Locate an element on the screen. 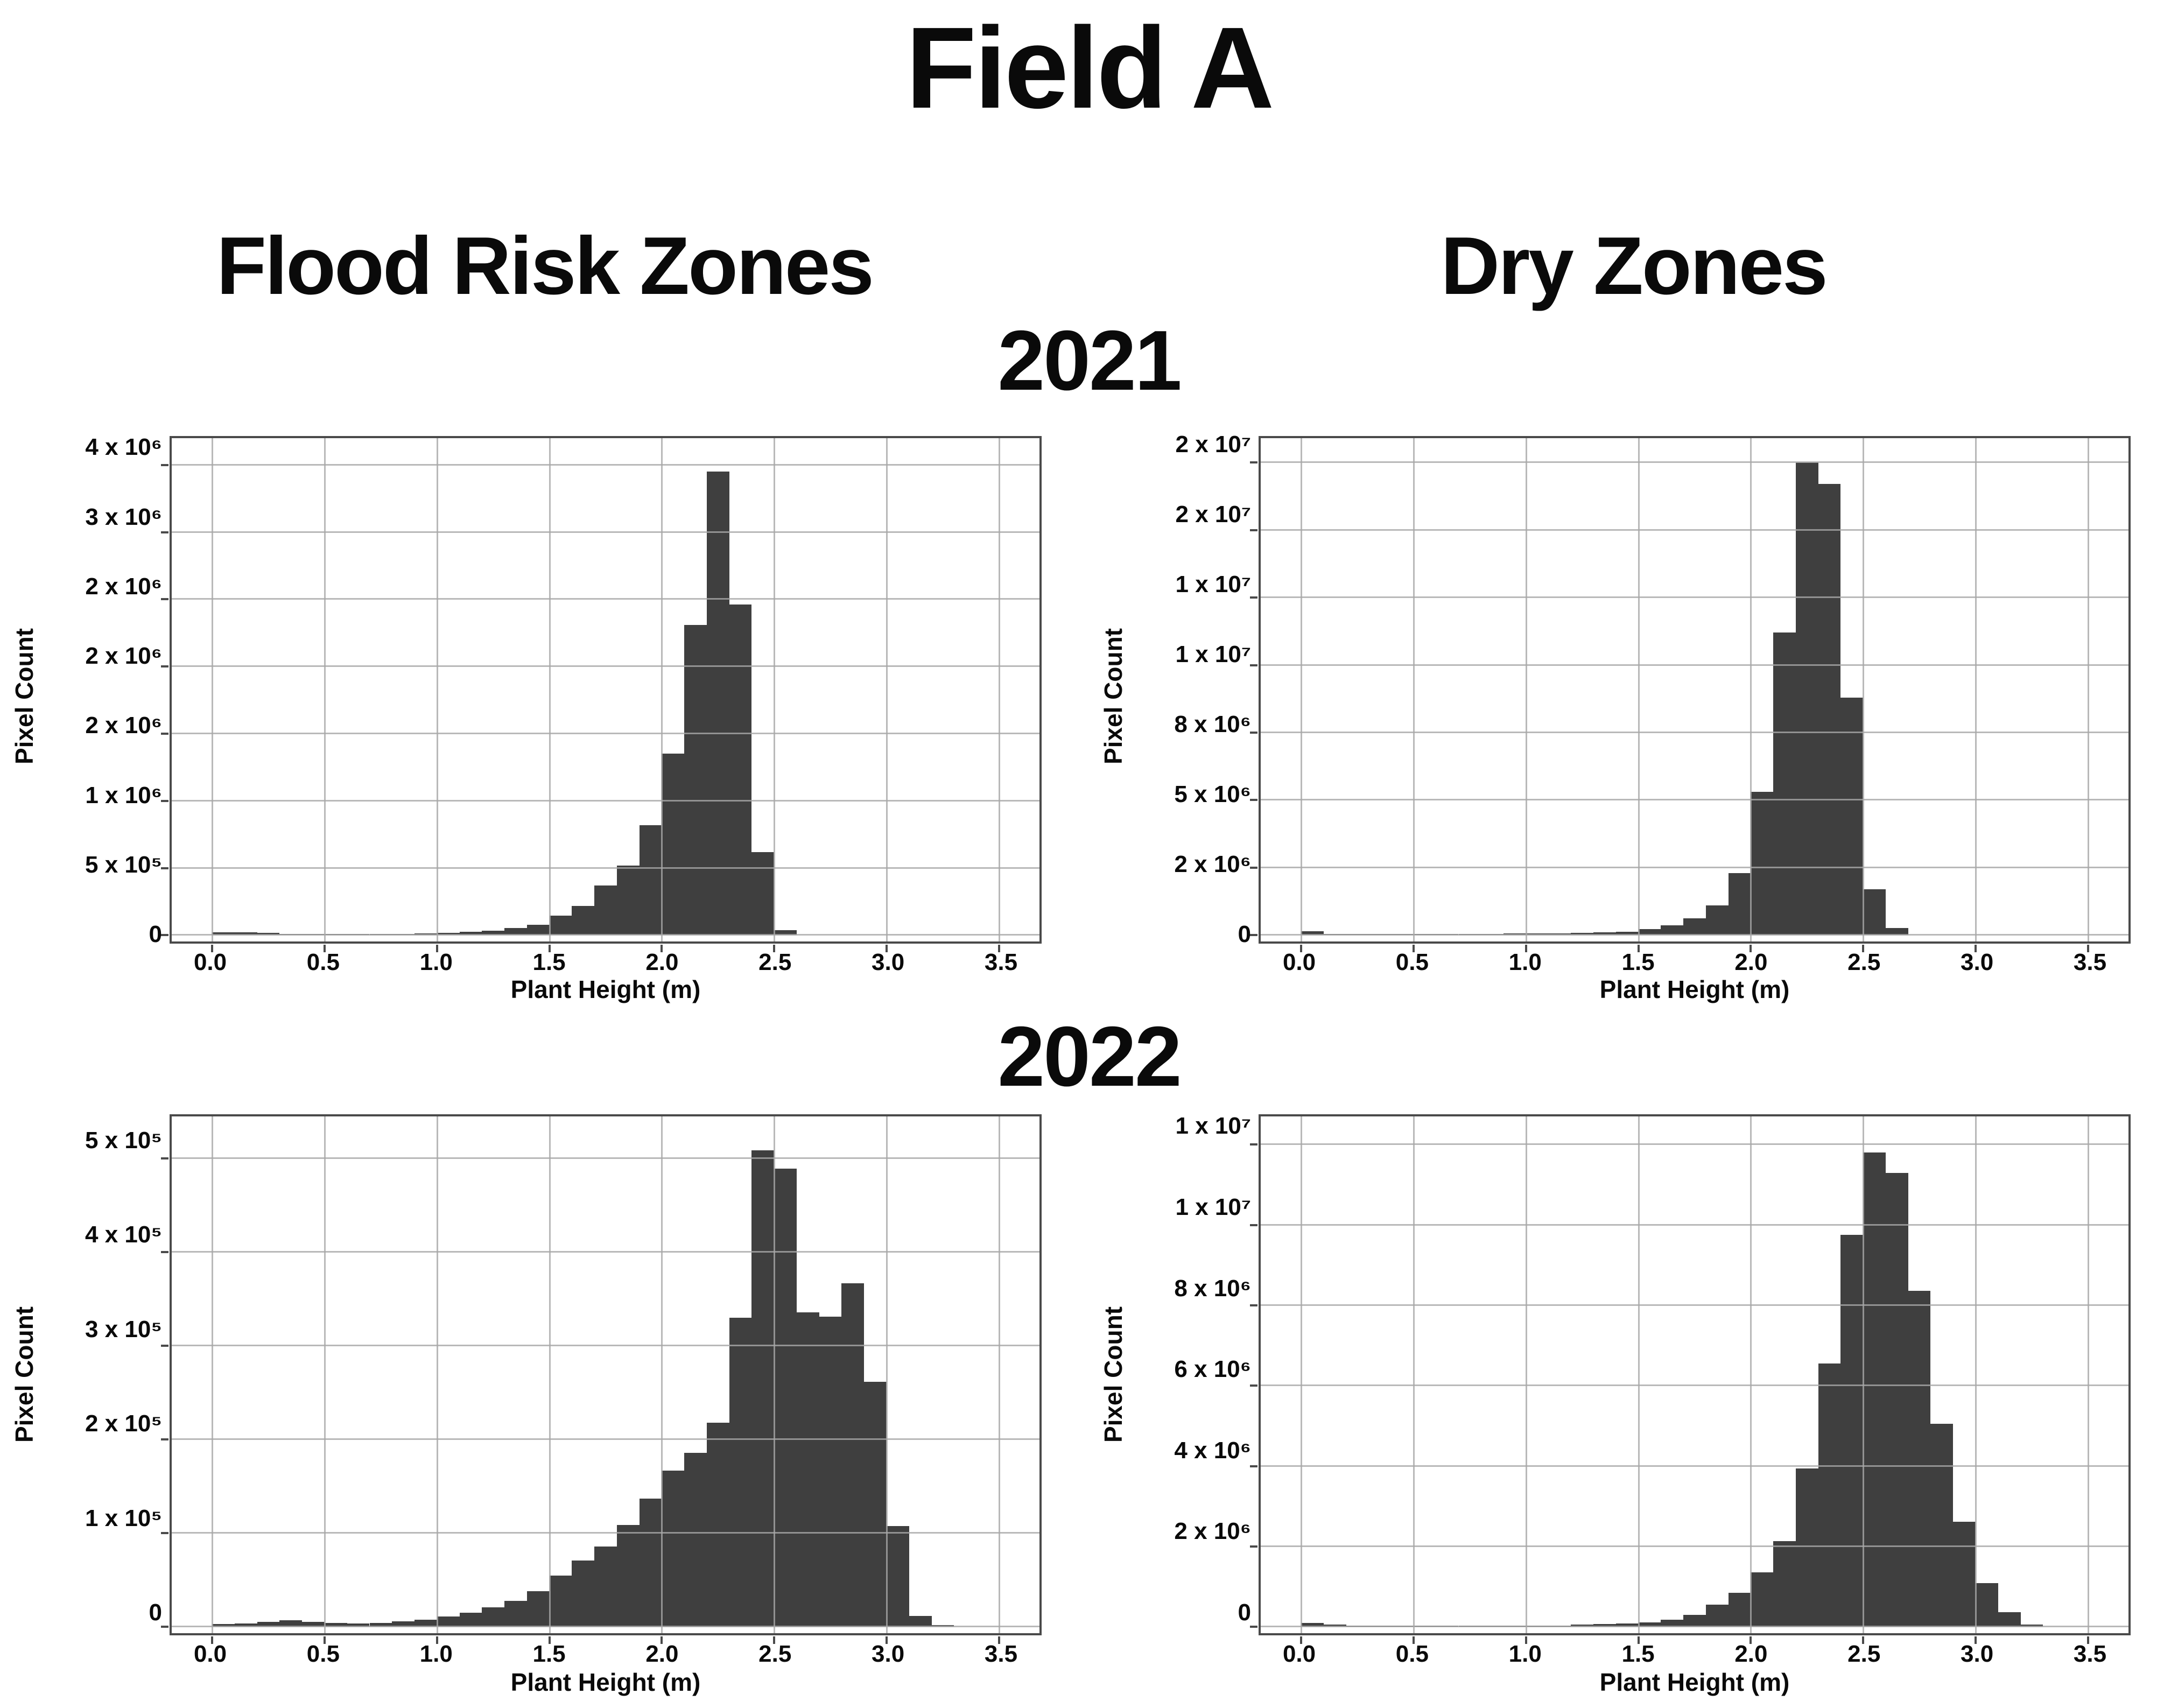 This screenshot has height=1708, width=2178. x-tick-label: 0.0 is located at coordinates (1299, 1654).